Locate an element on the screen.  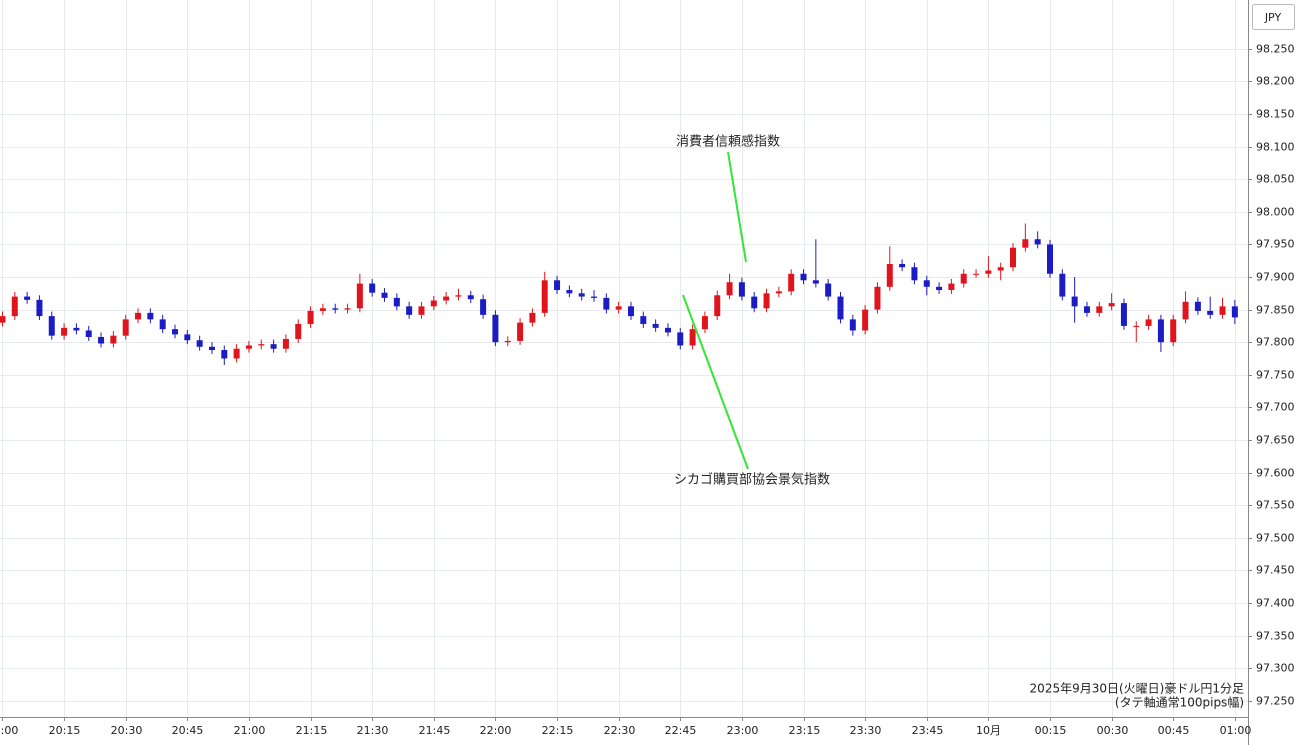
y-tick-label: 97.850 is located at coordinates (1275, 310).